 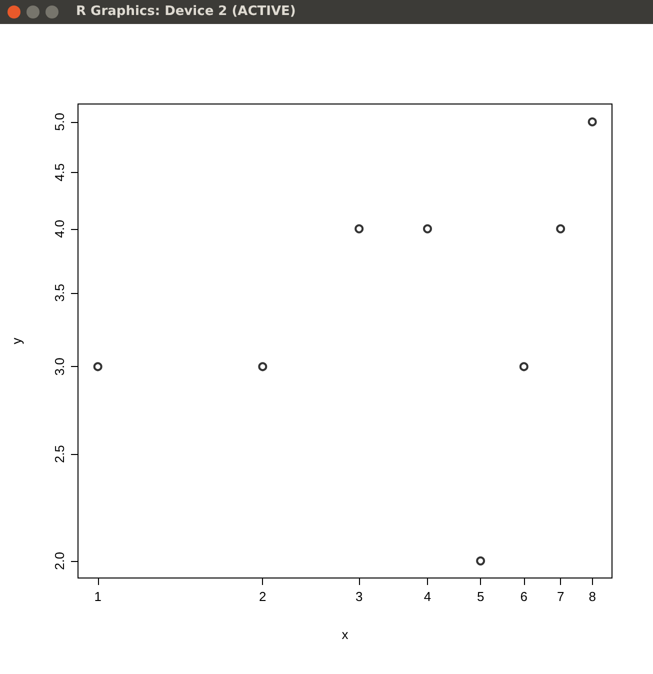 I want to click on x-tick-label: 6, so click(x=524, y=596).